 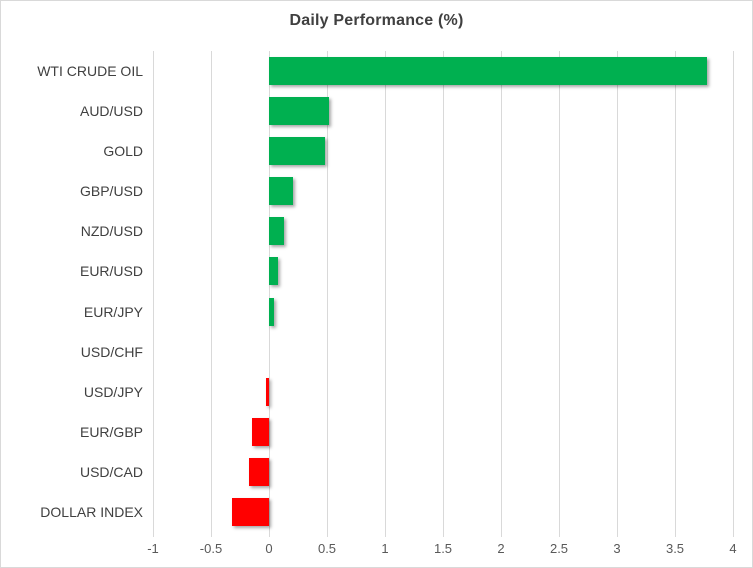 I want to click on x-tick-label: 2.5, so click(x=559, y=548).